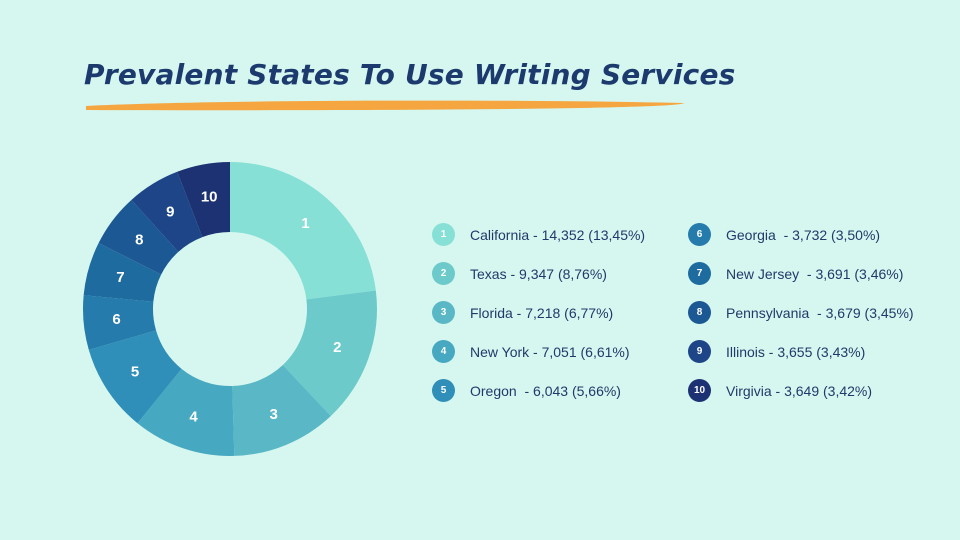  Describe the element at coordinates (443, 390) in the screenshot. I see `legend-bullet: 5` at that location.